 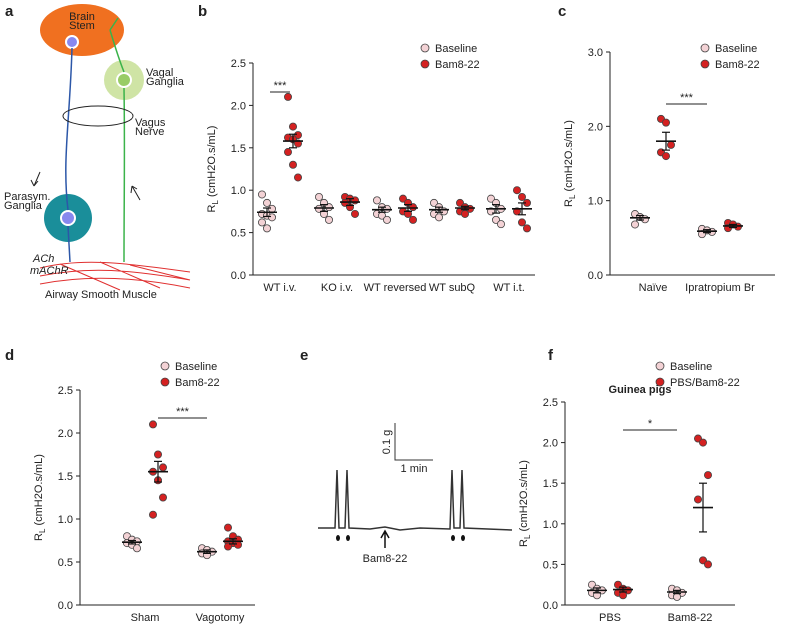 What do you see at coordinates (279, 288) in the screenshot?
I see `x-tick-label: WT i.v.` at bounding box center [279, 288].